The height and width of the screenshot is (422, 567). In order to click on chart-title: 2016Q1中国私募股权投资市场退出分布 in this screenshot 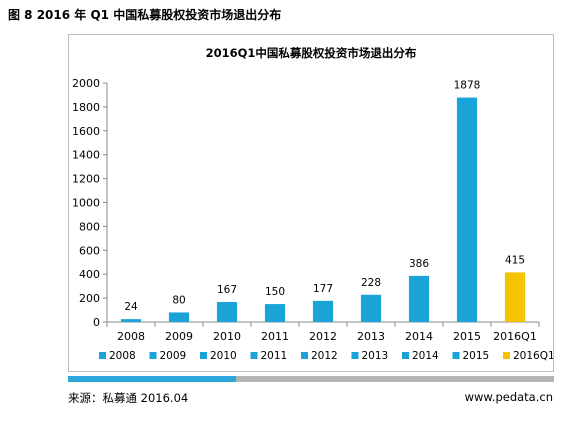, I will do `click(311, 53)`.